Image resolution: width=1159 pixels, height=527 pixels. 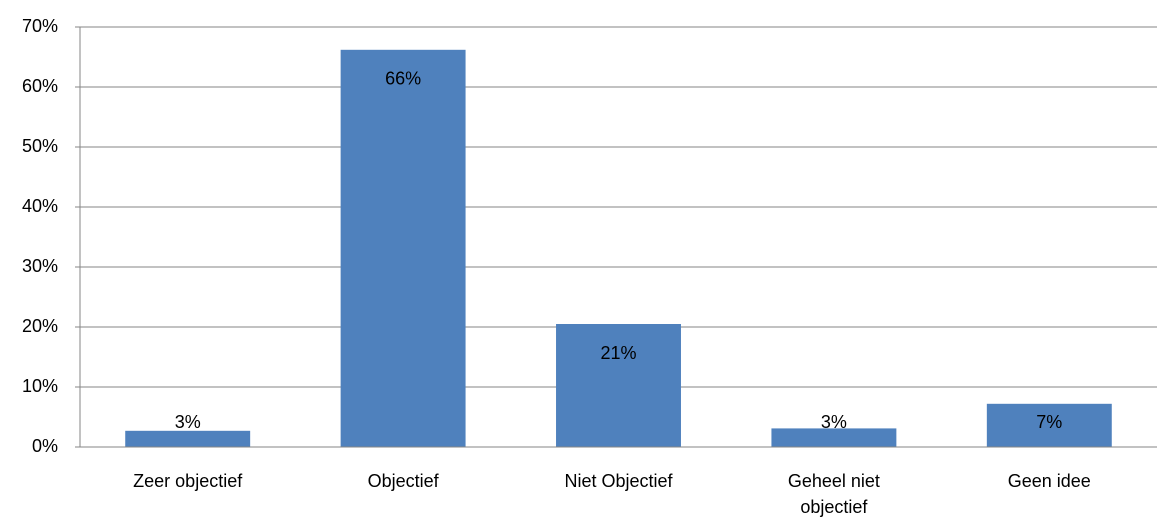 I want to click on y-tick-label: 20%, so click(x=40, y=326).